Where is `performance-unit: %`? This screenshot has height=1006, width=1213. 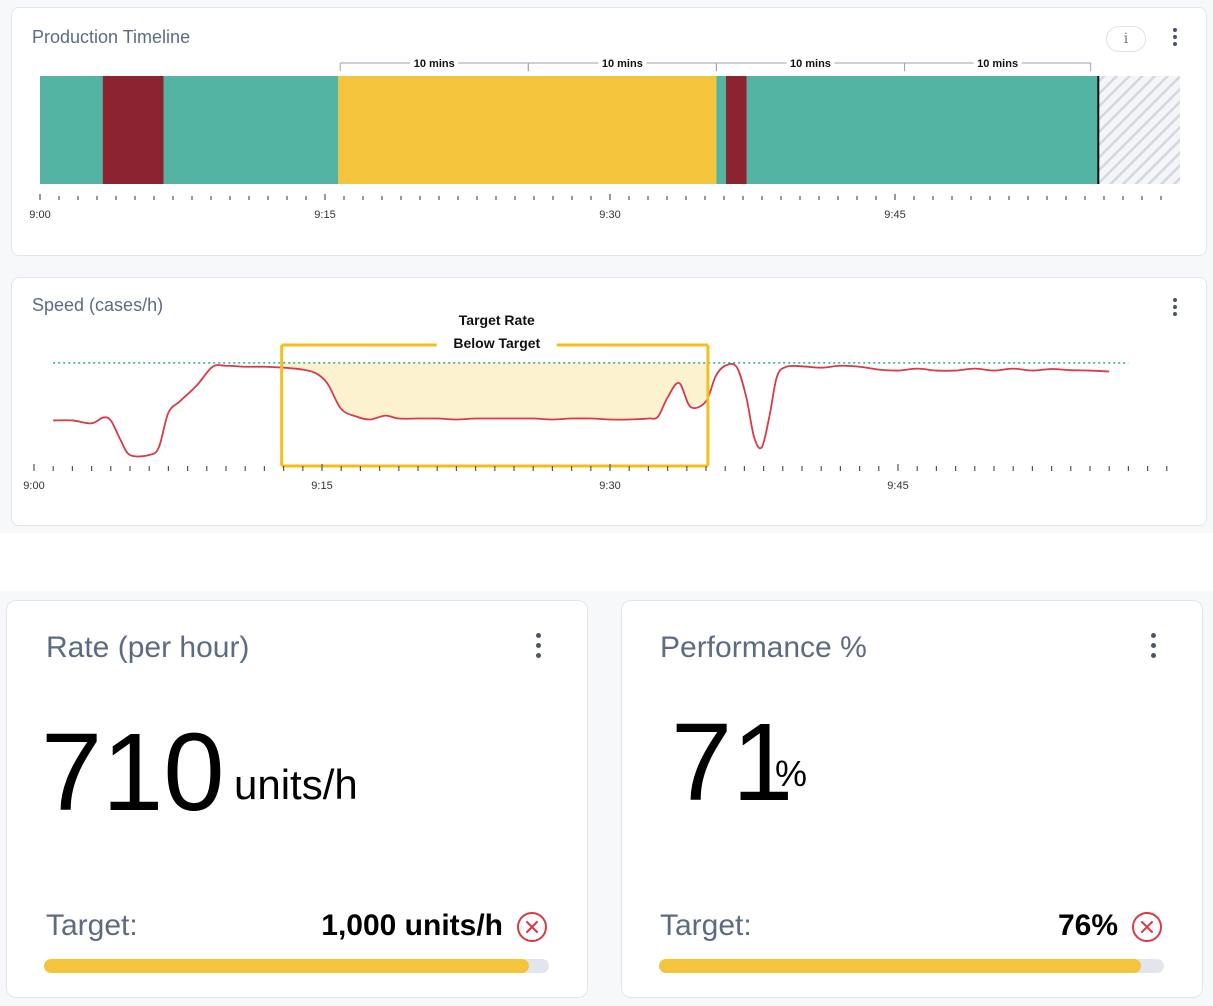
performance-unit: % is located at coordinates (791, 773).